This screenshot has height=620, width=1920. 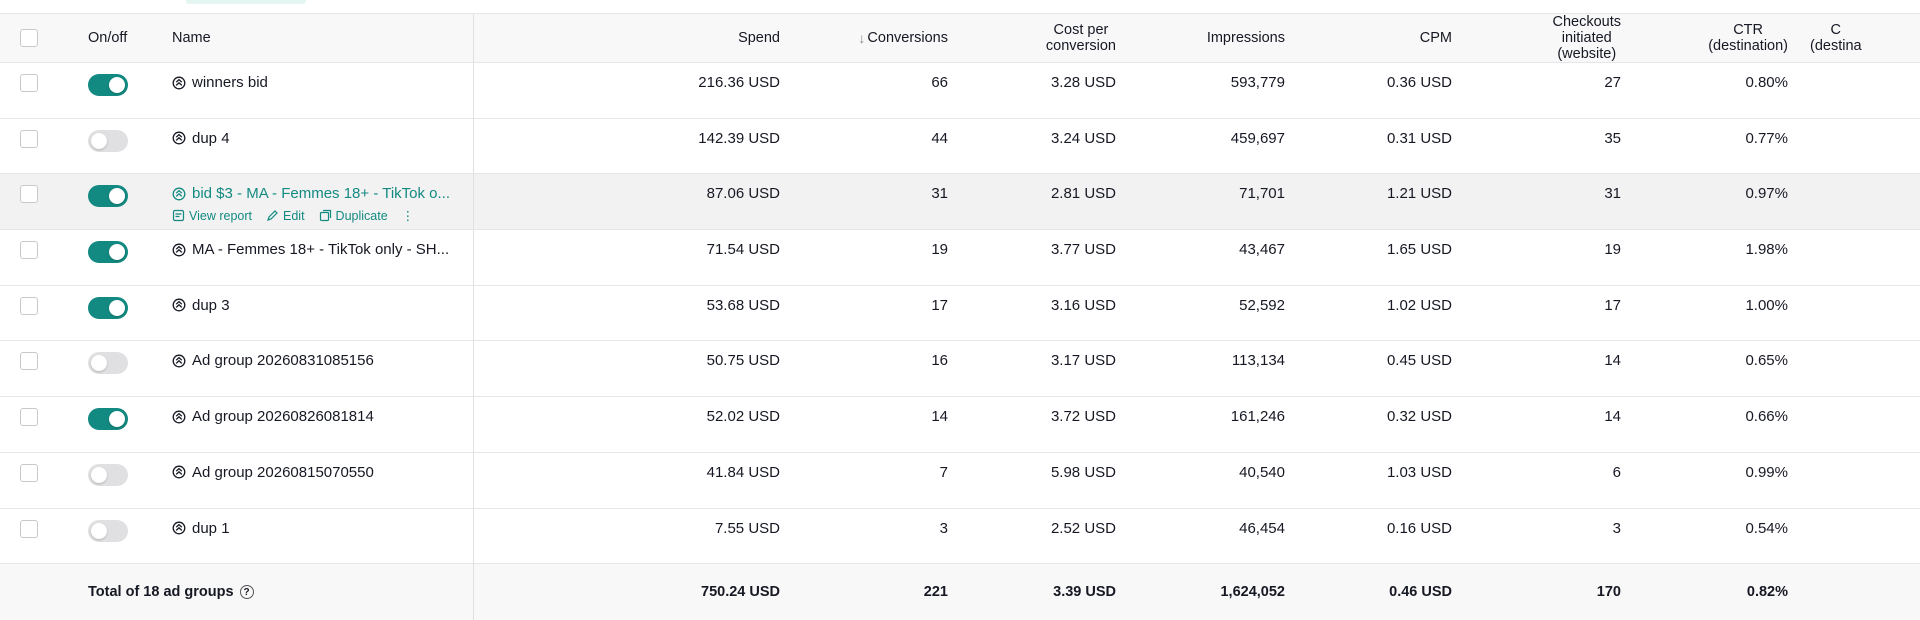 I want to click on header-cost-per-conversion: Cost per conversion, so click(x=1038, y=38).